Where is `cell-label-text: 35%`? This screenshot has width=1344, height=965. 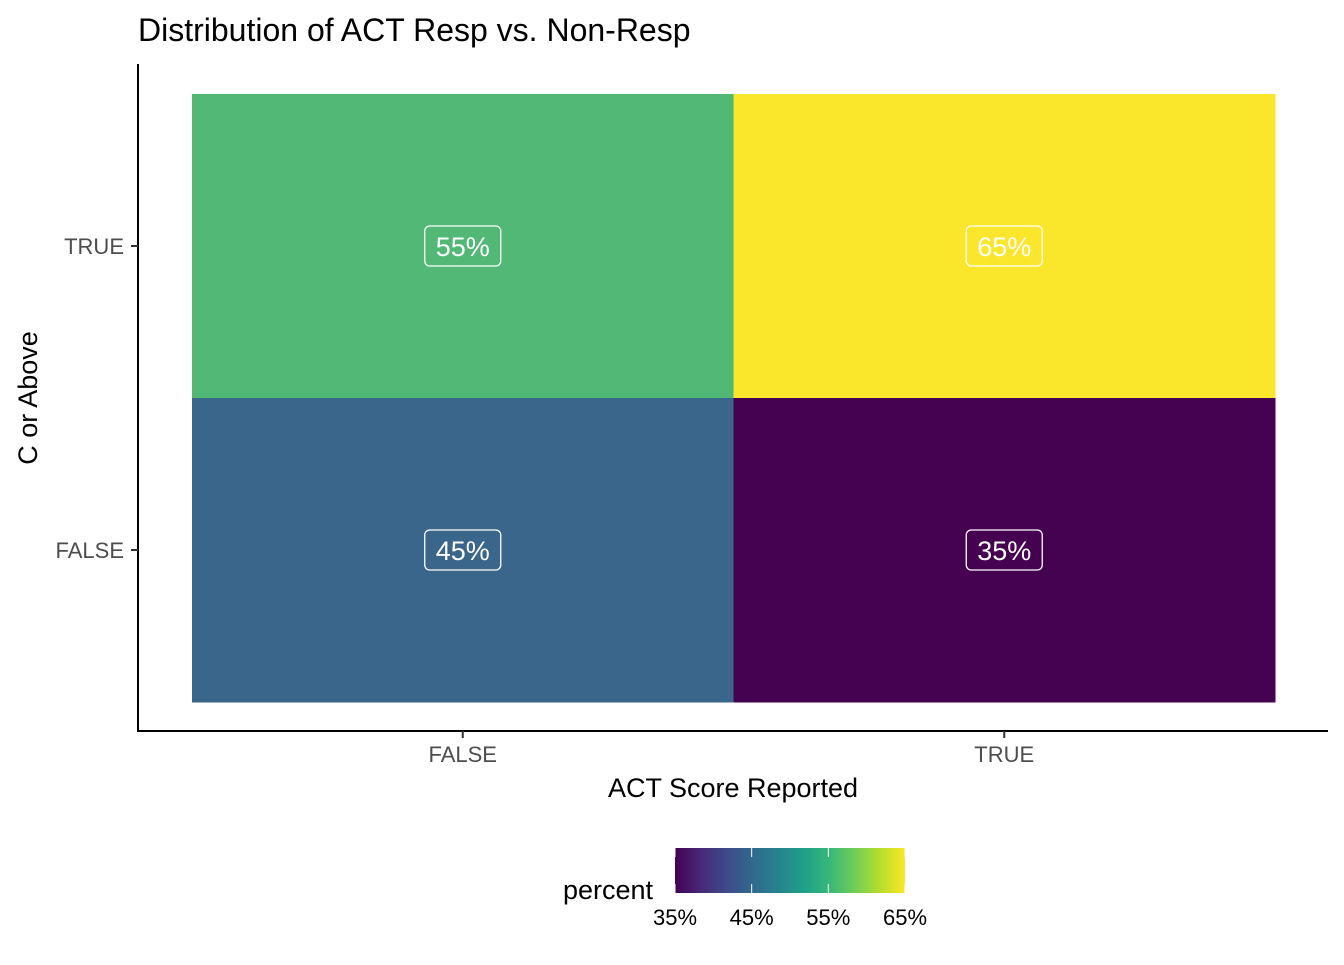
cell-label-text: 35% is located at coordinates (1004, 551).